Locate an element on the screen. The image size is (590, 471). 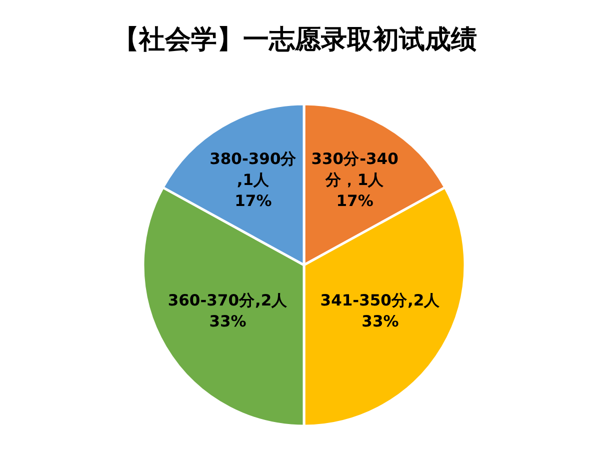
chart-title: 【社会学】一志愿录取初试成绩 is located at coordinates (295, 40).